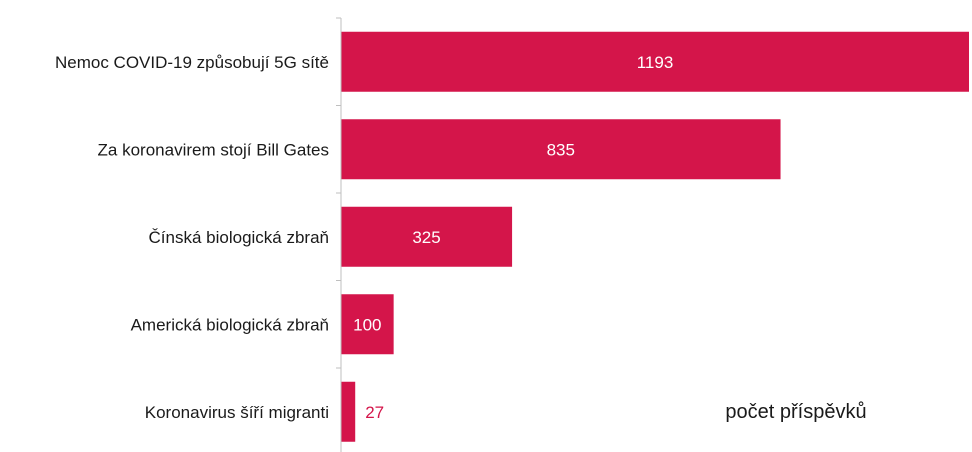 Image resolution: width=972 pixels, height=452 pixels. What do you see at coordinates (230, 324) in the screenshot?
I see `category-label: Americká biologická zbraň` at bounding box center [230, 324].